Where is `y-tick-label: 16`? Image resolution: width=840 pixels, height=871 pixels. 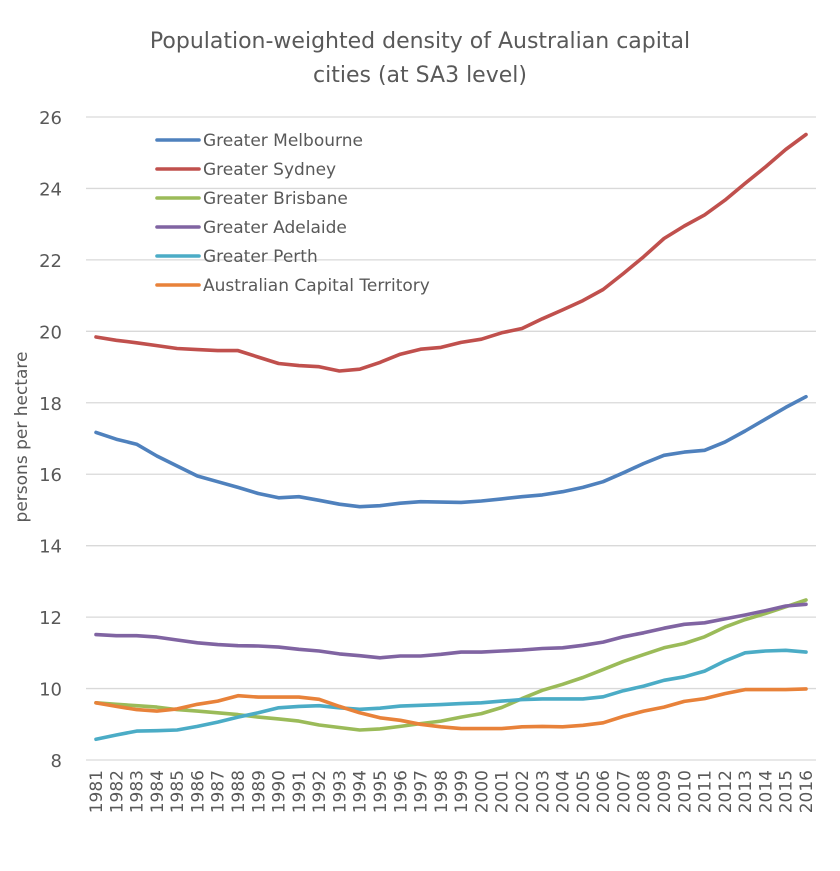 y-tick-label: 16 is located at coordinates (50, 475).